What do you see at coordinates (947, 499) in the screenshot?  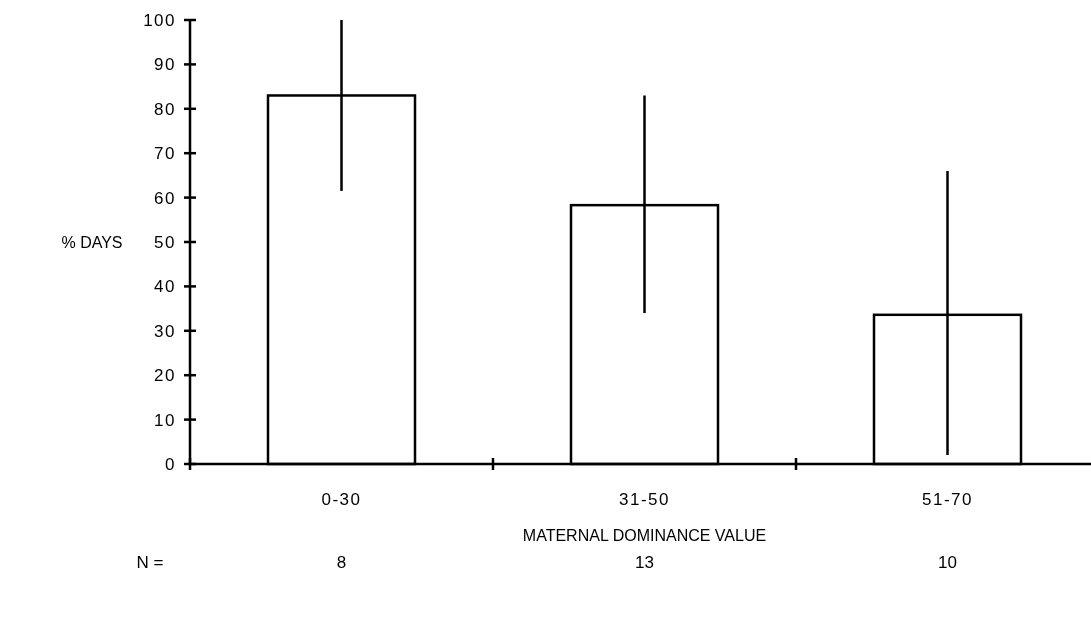 I see `x-tick-label: 51-70` at bounding box center [947, 499].